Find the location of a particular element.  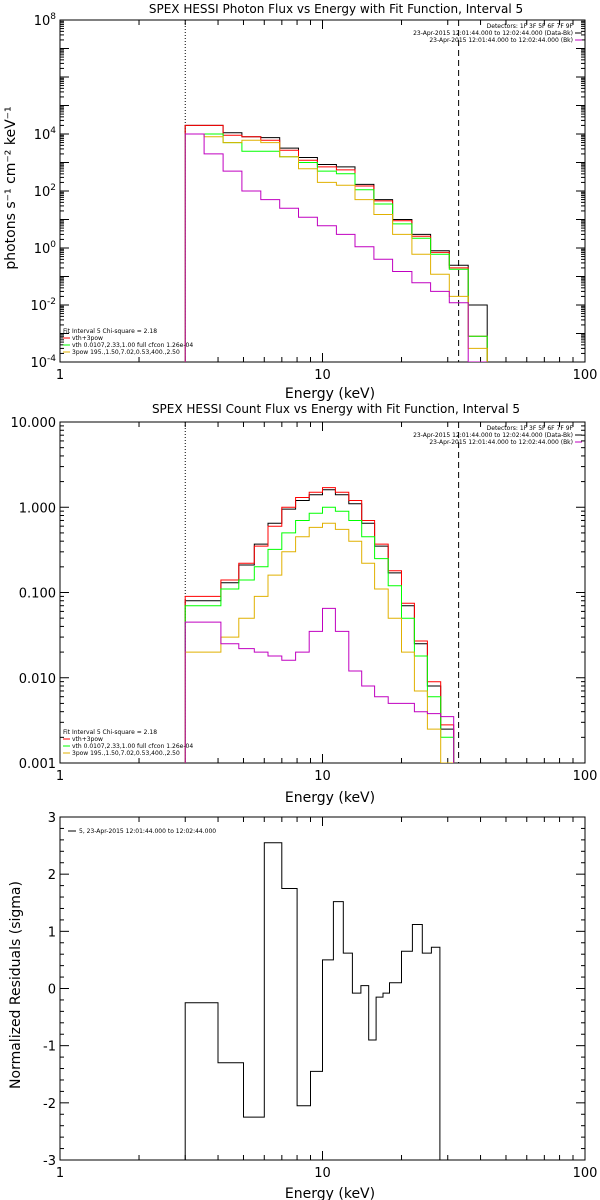

y-tick-label: 10⁴ is located at coordinates (45, 134).